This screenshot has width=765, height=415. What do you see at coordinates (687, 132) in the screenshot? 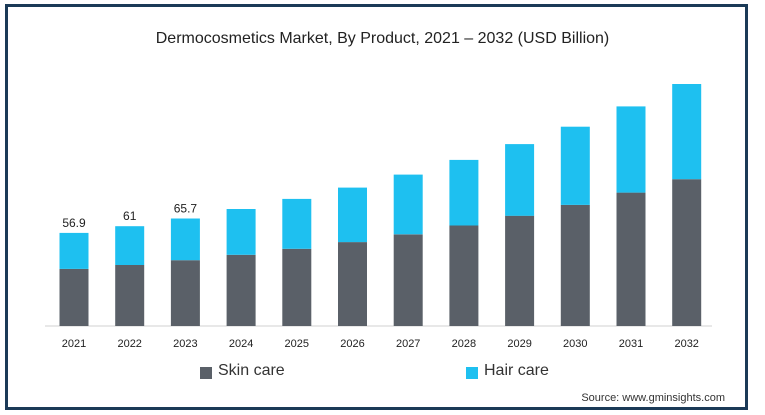
I see `bar-hair-care-2032` at bounding box center [687, 132].